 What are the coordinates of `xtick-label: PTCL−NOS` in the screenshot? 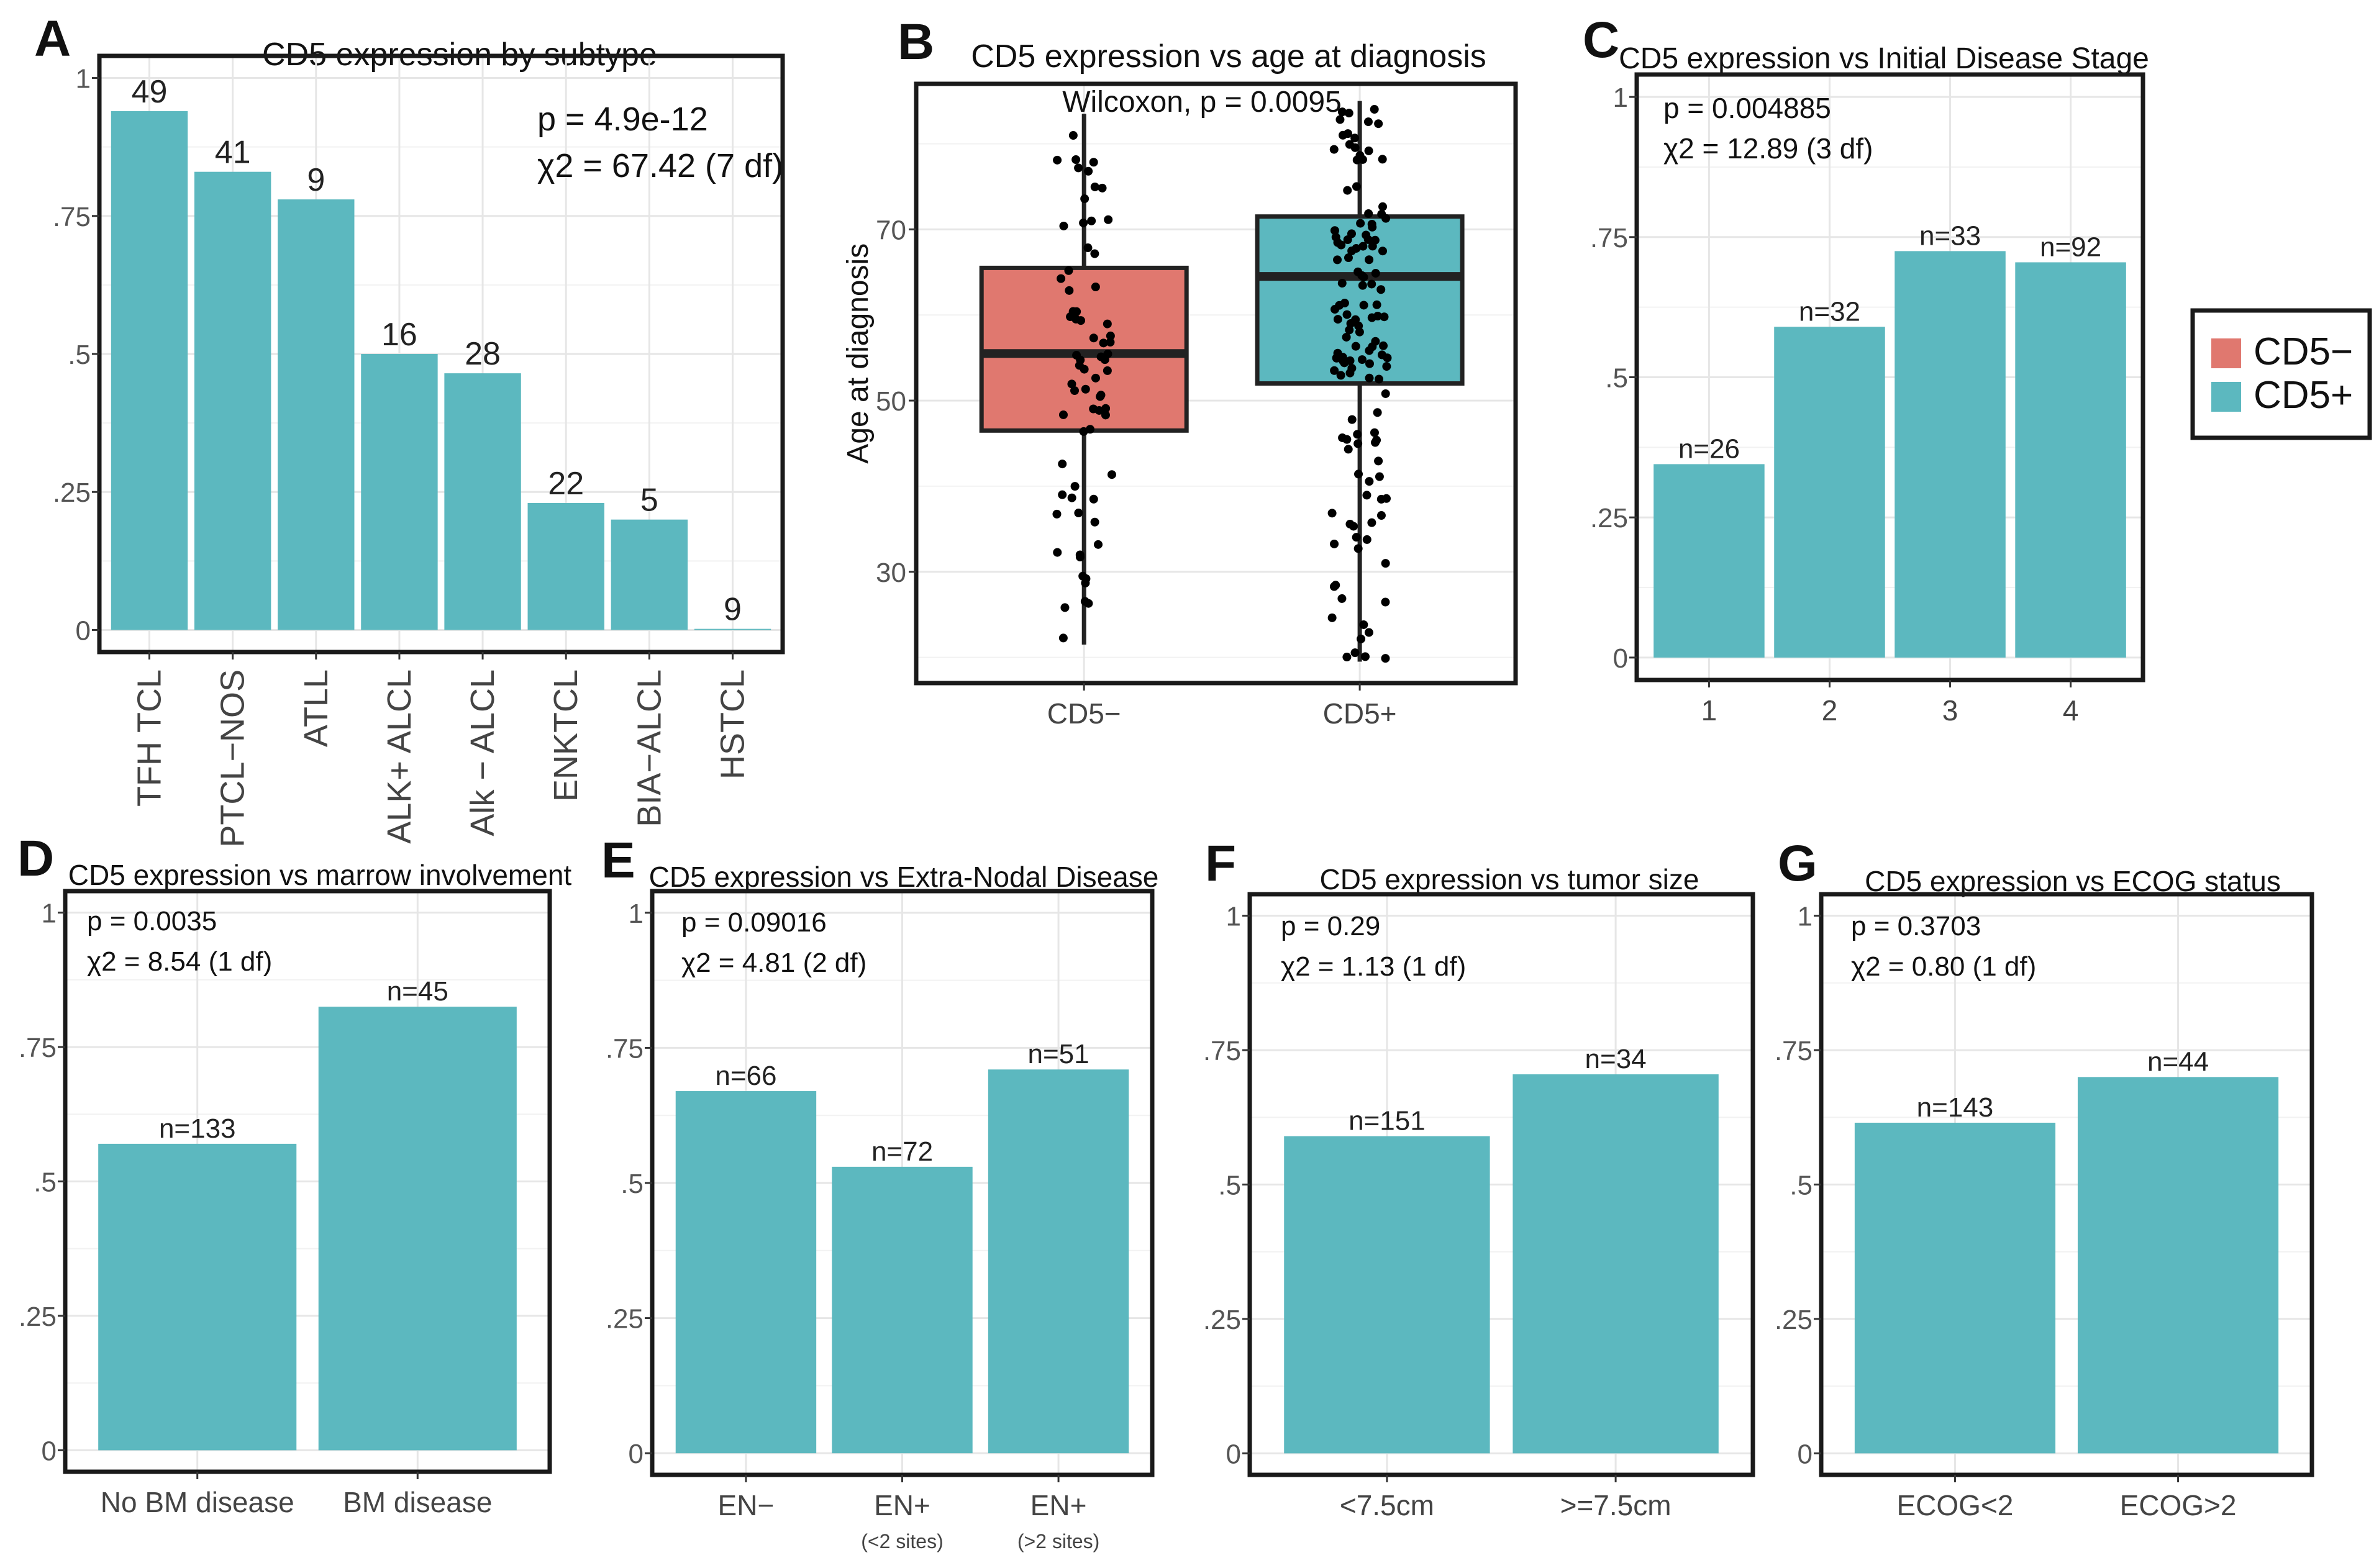 It's located at (233, 758).